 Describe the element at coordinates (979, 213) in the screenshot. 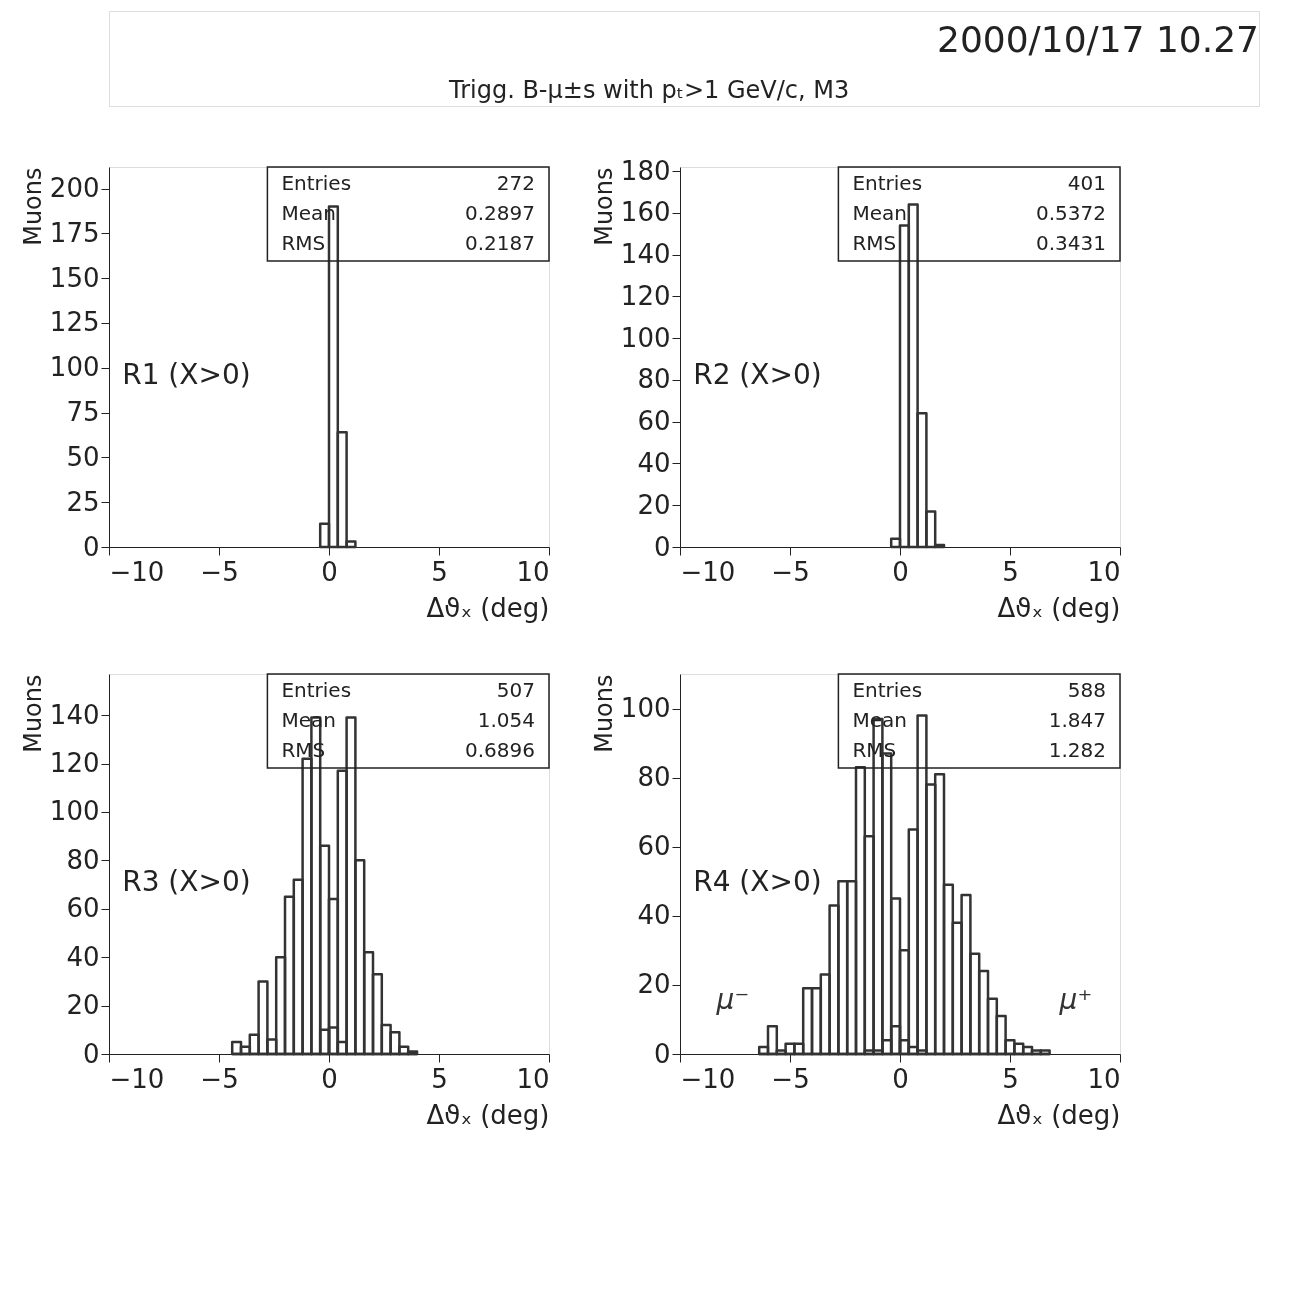

I see `text: Mean 0.5372` at that location.